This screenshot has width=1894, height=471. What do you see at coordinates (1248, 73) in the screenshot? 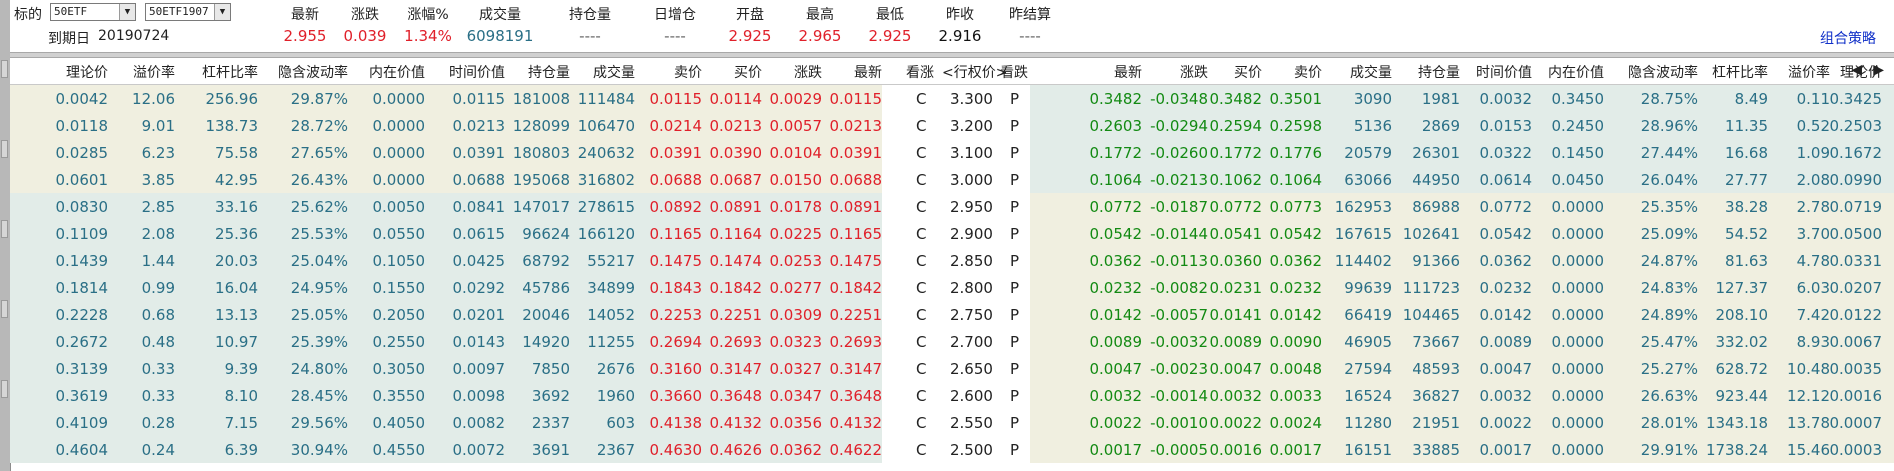
I see `put-col-header-bid: 买价` at bounding box center [1248, 73].